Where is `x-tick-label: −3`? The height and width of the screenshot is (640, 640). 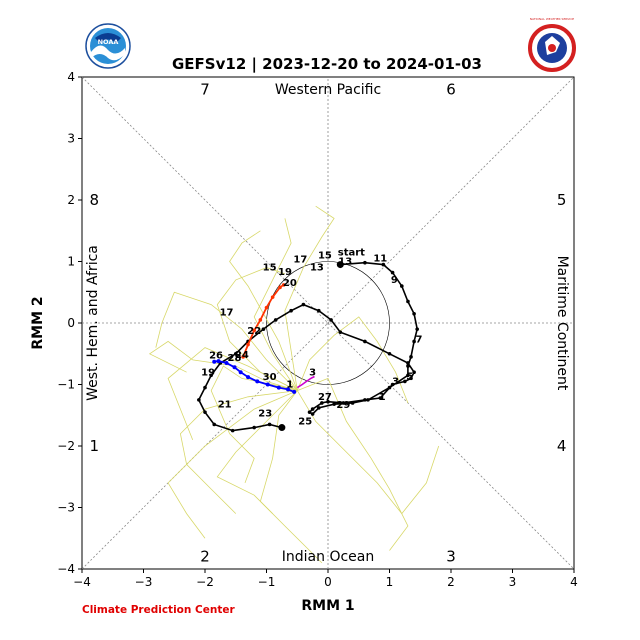 x-tick-label: −3 is located at coordinates (144, 582).